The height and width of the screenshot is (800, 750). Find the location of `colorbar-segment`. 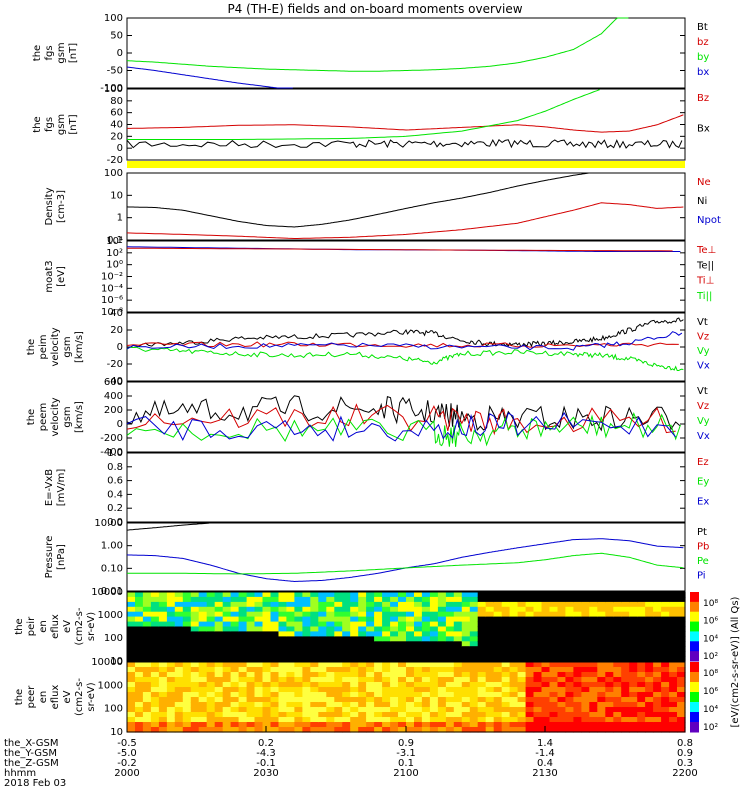

colorbar-segment is located at coordinates (694, 667).